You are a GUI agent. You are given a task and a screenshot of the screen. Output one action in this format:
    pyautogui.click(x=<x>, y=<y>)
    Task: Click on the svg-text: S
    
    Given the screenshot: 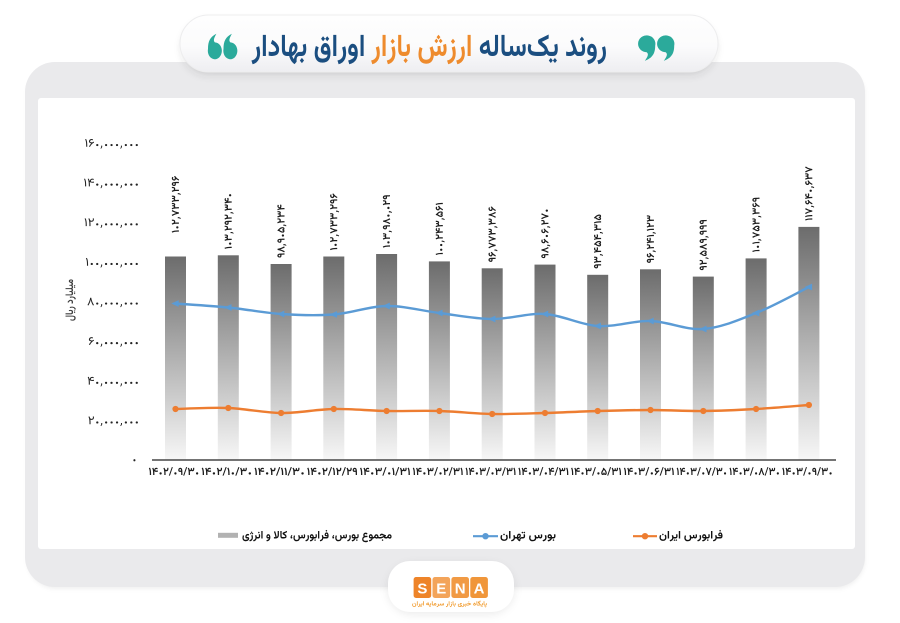 What is the action you would take?
    pyautogui.click(x=422, y=589)
    